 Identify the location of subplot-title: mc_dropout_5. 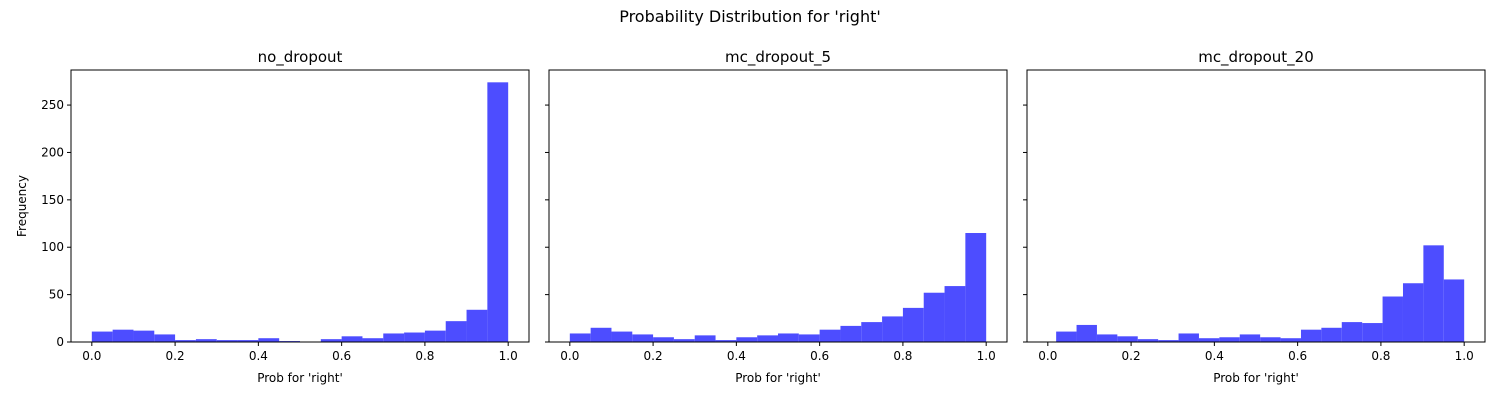
(778, 57).